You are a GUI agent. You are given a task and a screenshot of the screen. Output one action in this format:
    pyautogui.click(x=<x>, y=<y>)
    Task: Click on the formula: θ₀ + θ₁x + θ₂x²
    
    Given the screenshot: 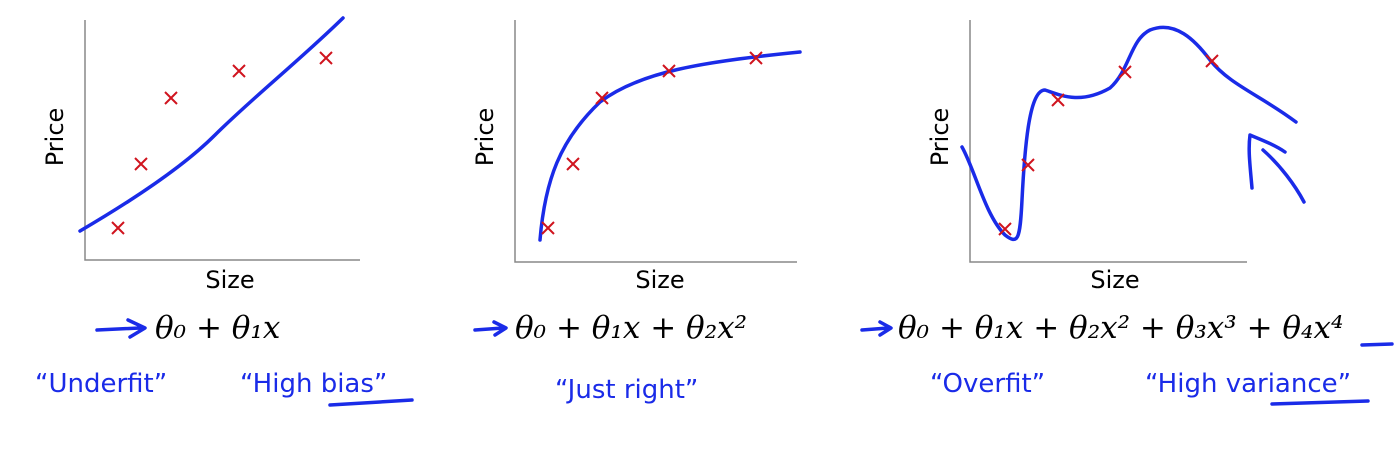 What is the action you would take?
    pyautogui.click(x=631, y=328)
    